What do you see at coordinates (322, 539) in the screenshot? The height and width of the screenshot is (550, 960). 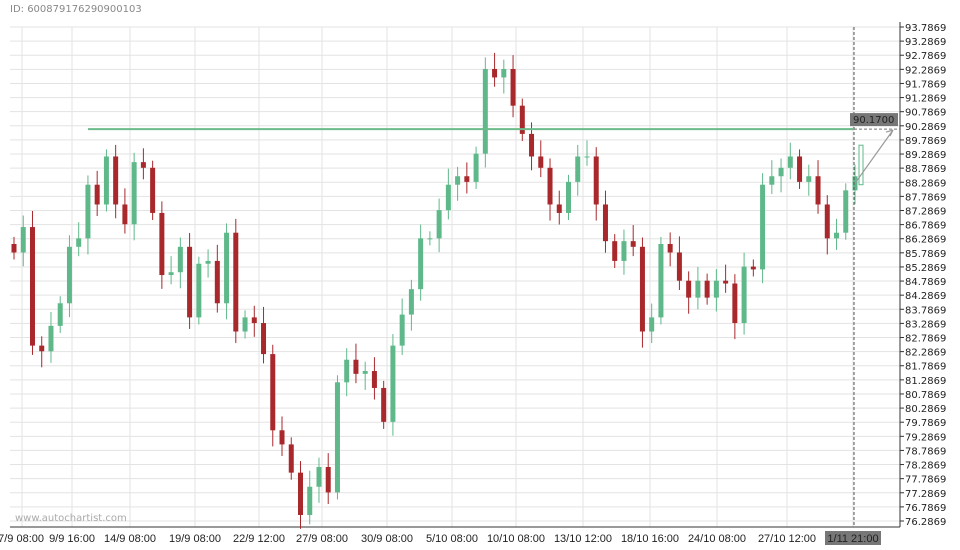 I see `x-tick-label: 27/9 08:00` at bounding box center [322, 539].